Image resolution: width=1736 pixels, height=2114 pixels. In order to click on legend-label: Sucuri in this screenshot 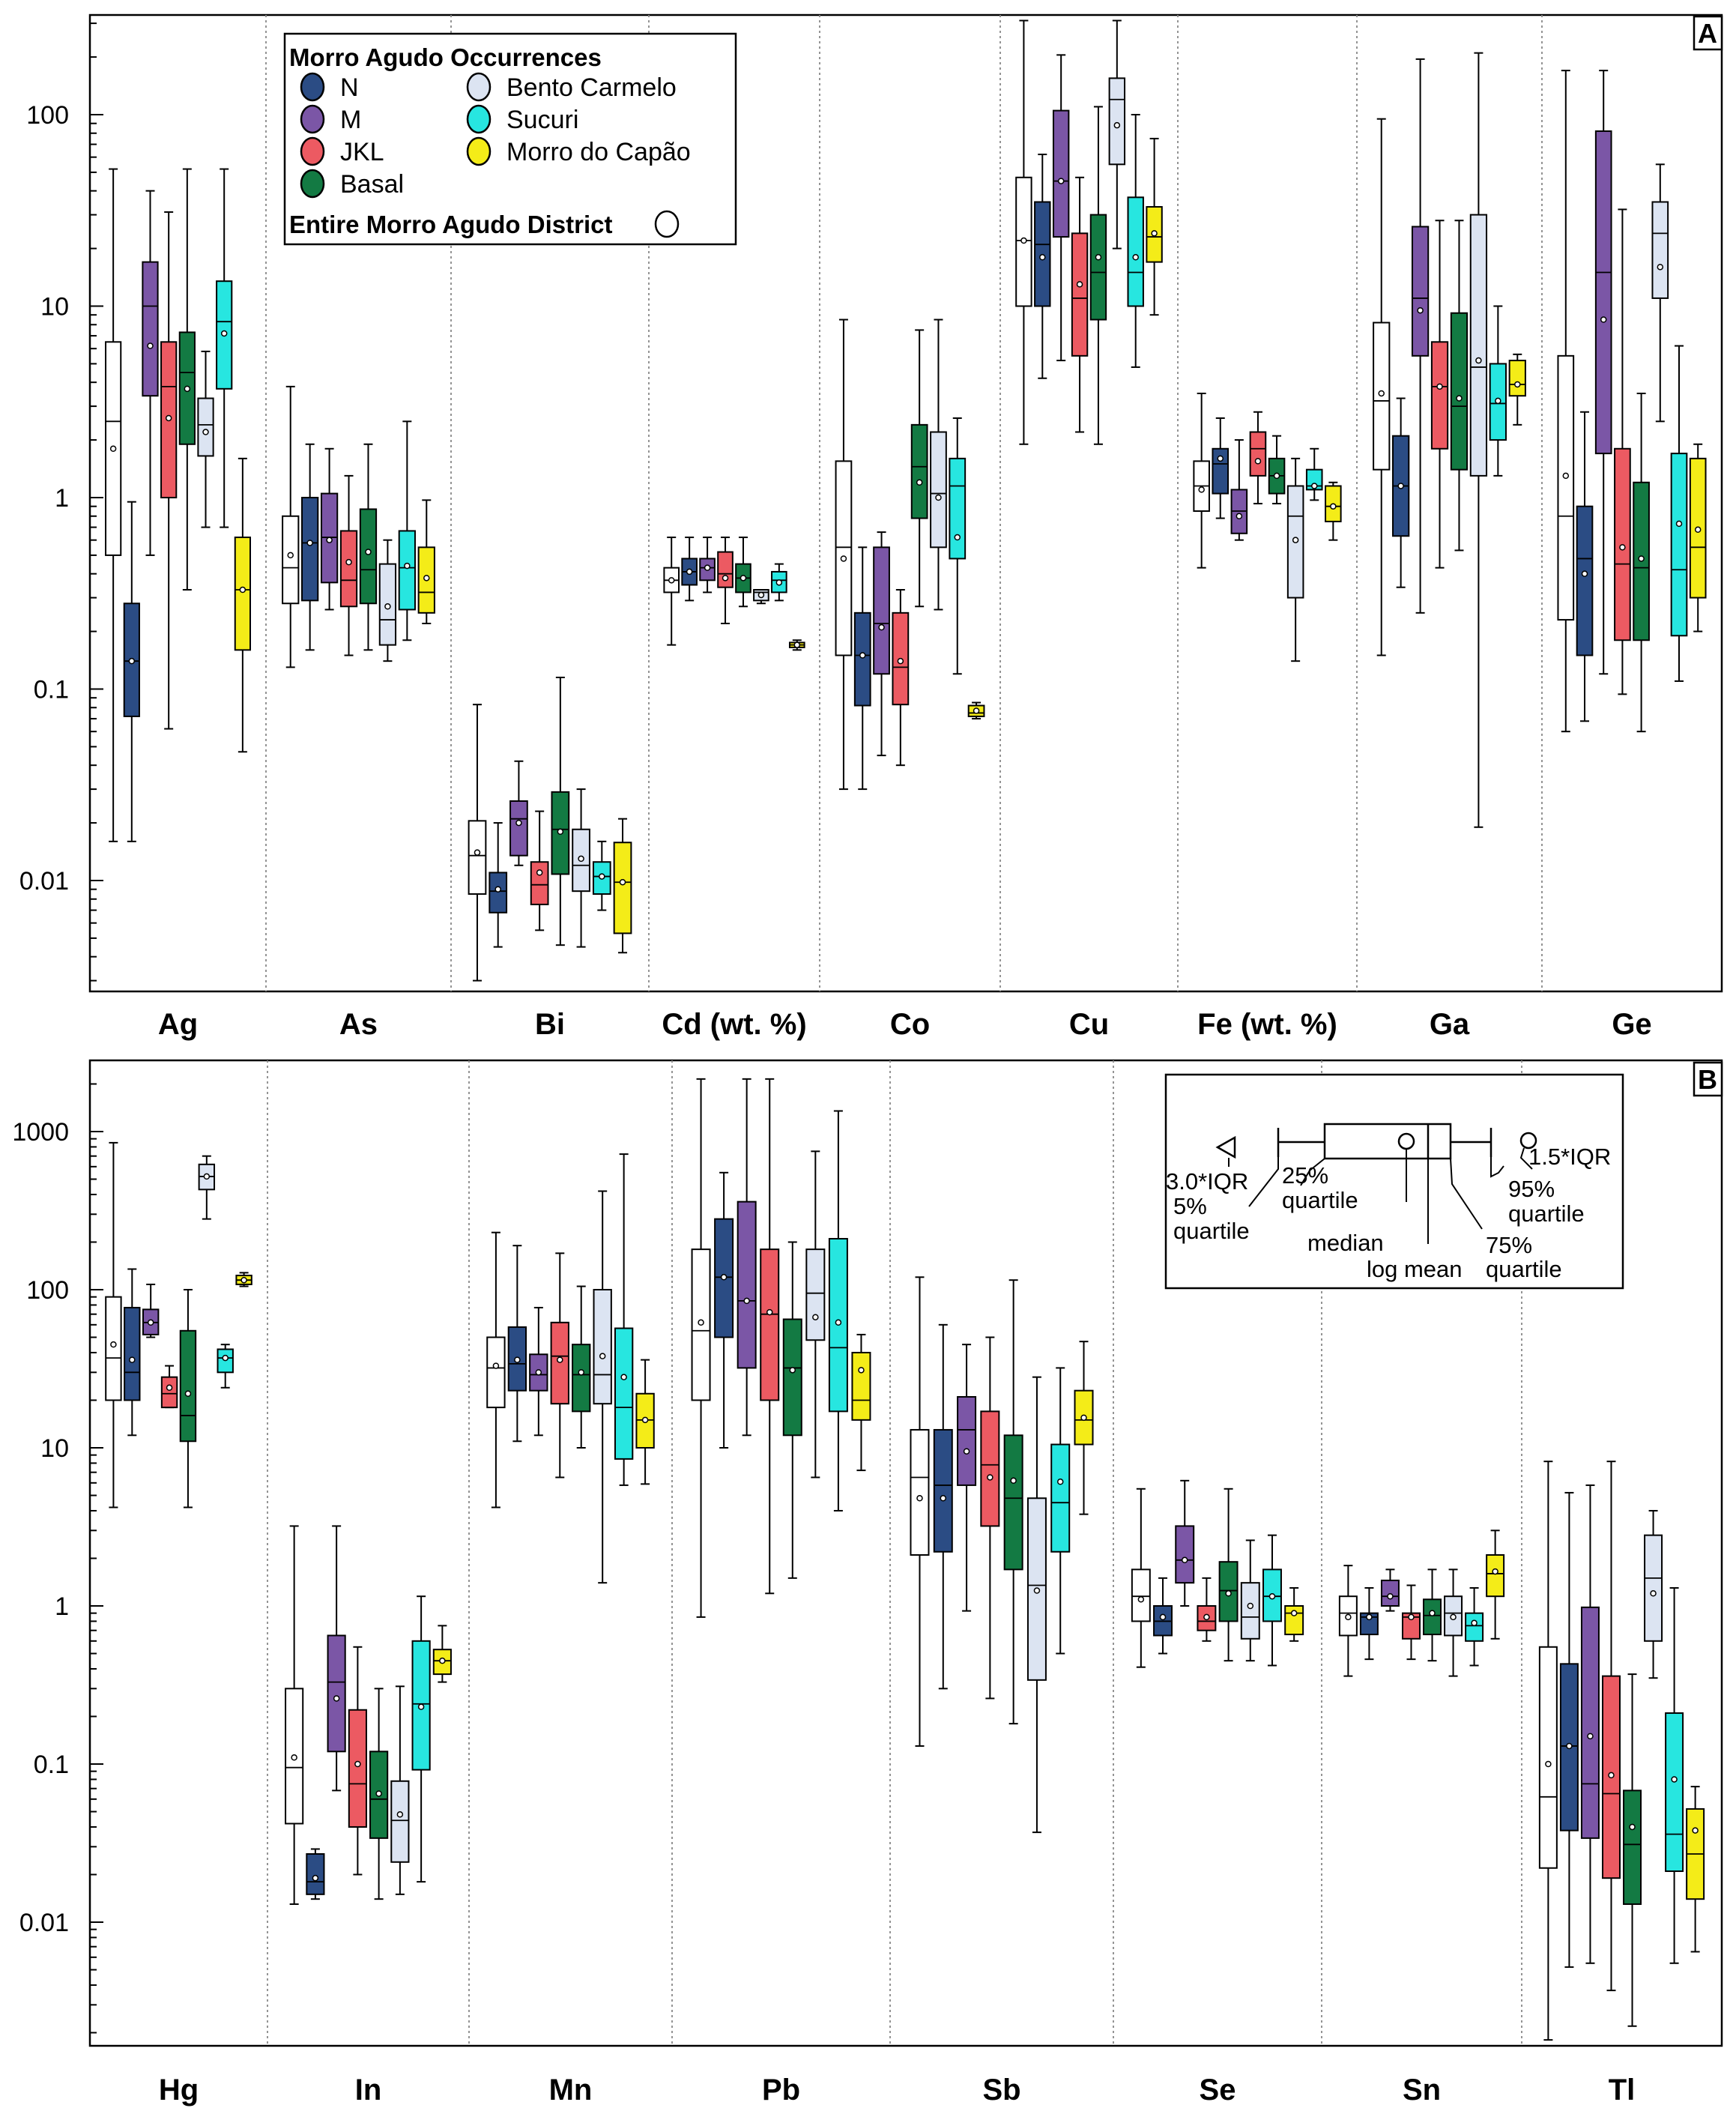, I will do `click(542, 120)`.